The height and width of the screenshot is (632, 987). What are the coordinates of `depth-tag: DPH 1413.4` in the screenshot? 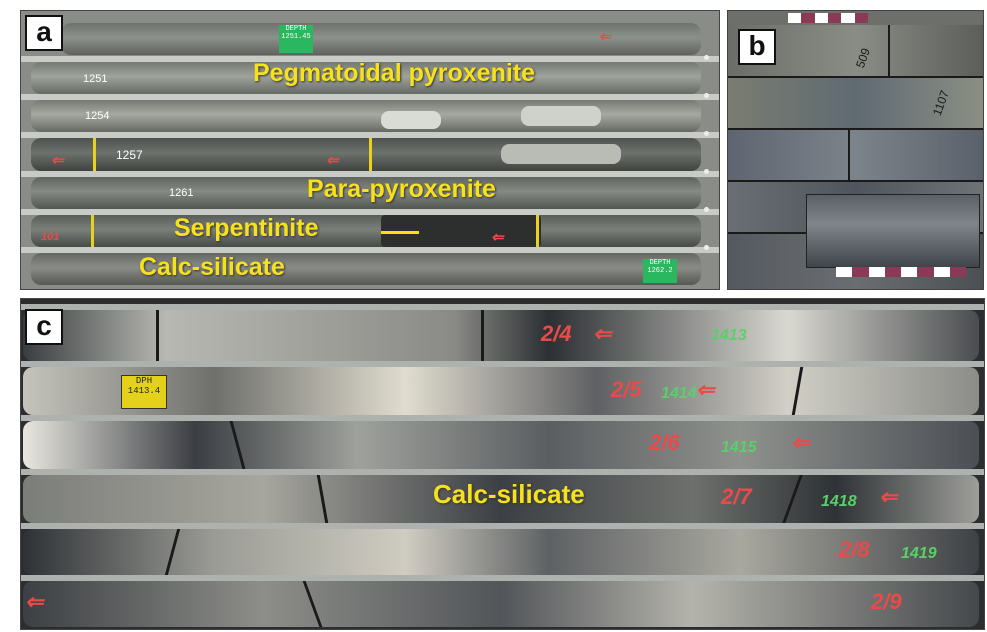 It's located at (144, 392).